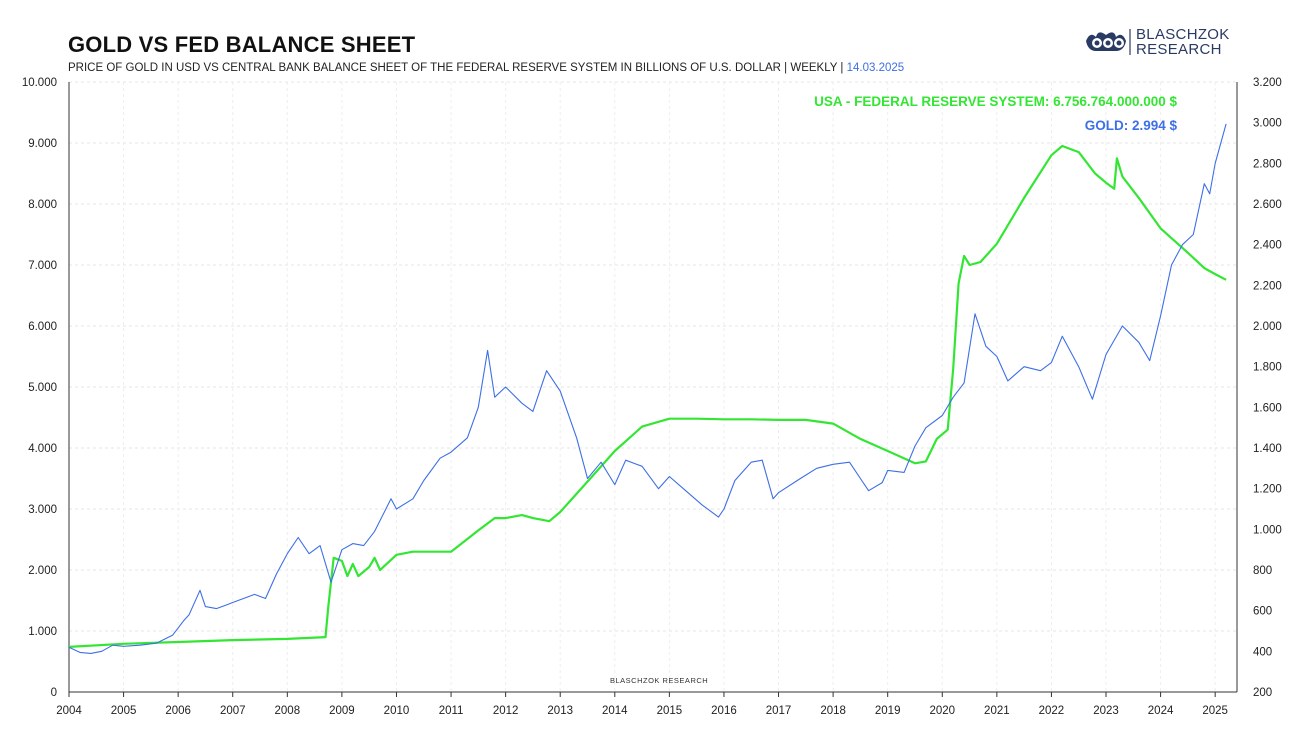  What do you see at coordinates (42, 388) in the screenshot?
I see `left-axis-tick-label: 5.000` at bounding box center [42, 388].